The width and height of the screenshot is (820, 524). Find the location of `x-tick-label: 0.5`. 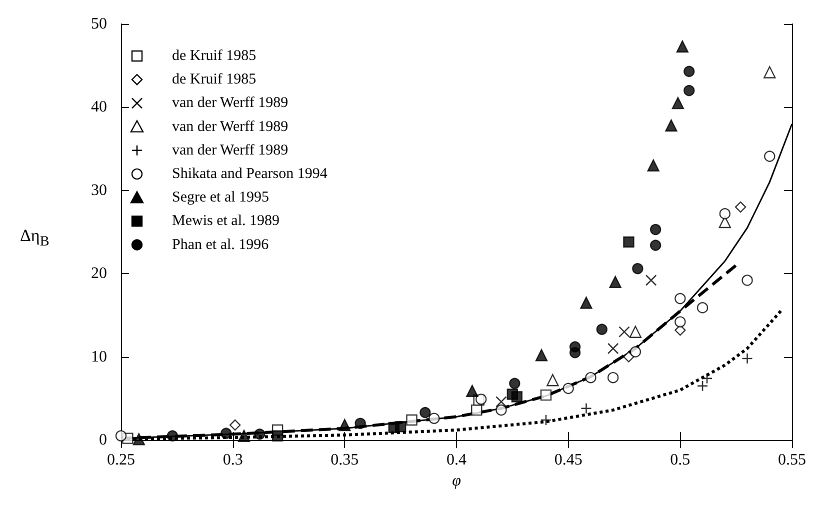

x-tick-label: 0.5 is located at coordinates (680, 460).